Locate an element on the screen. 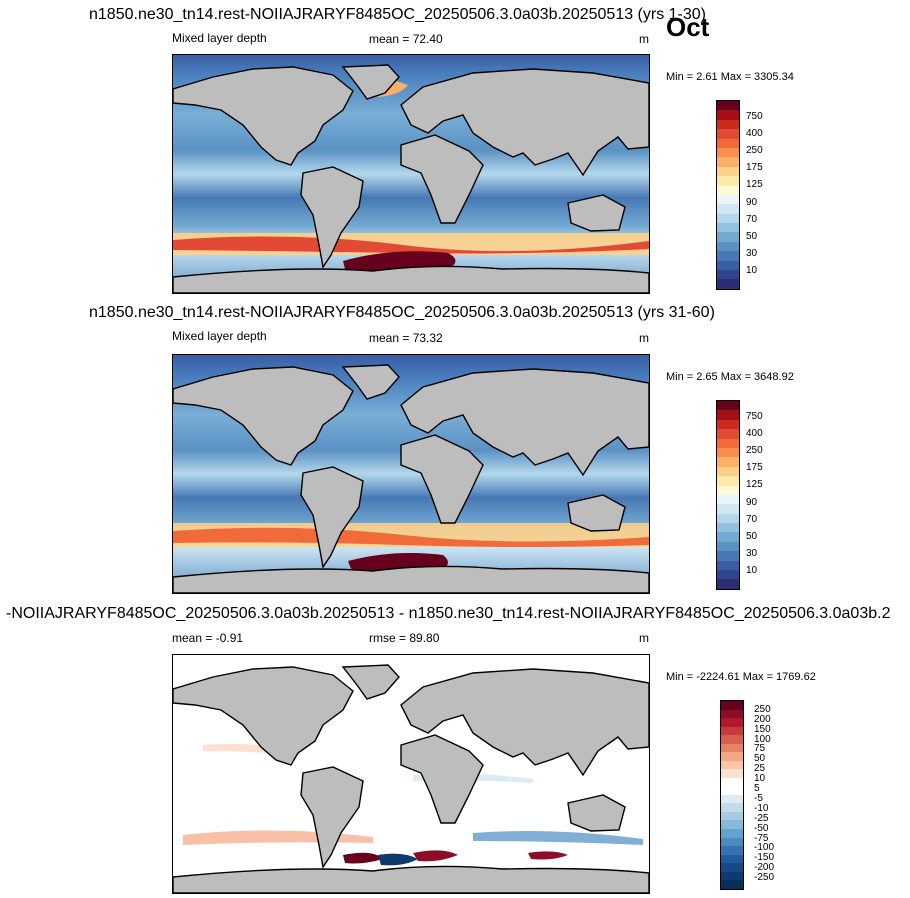 The image size is (910, 898). panel1-map is located at coordinates (411, 174).